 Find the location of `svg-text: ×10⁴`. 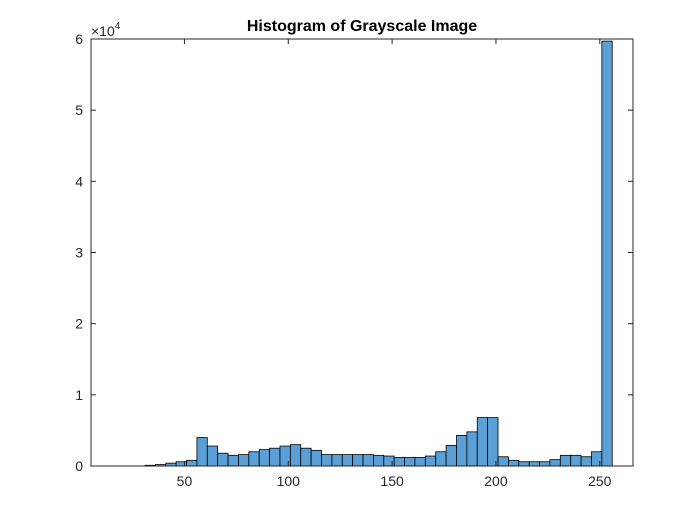

svg-text: ×10⁴ is located at coordinates (106, 30).